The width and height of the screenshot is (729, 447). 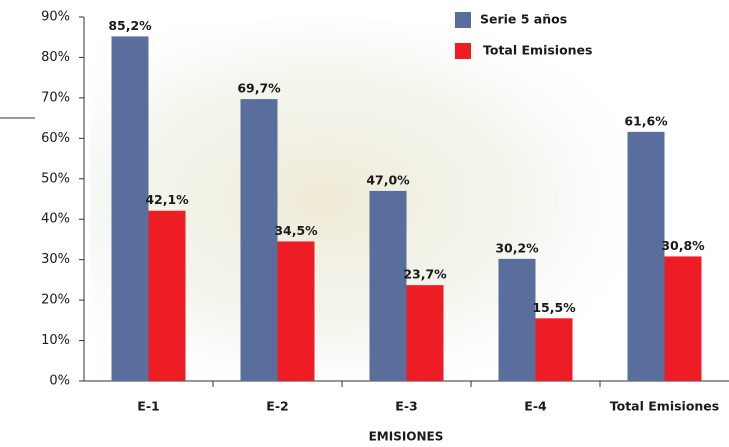 What do you see at coordinates (683, 245) in the screenshot?
I see `value-label: 30,8%` at bounding box center [683, 245].